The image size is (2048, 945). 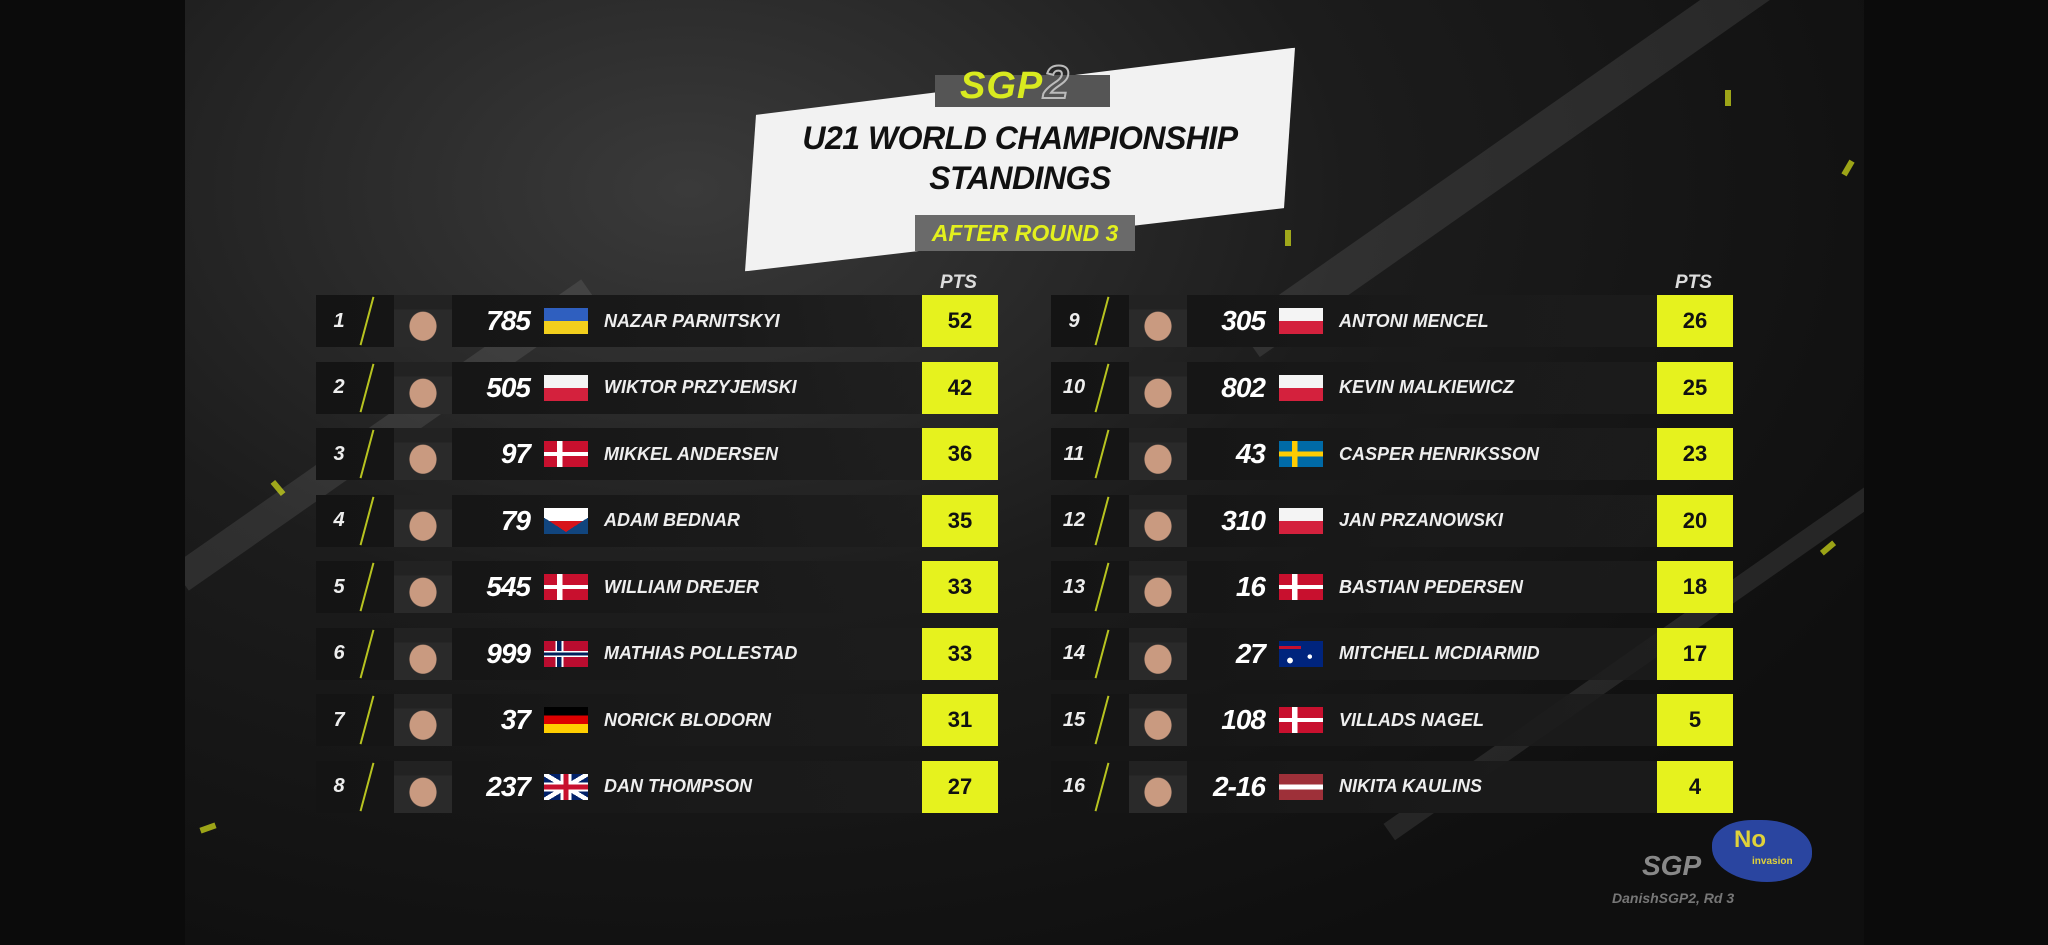 I want to click on standings-row: 7 37 NORICK BLODORN 31, so click(x=657, y=720).